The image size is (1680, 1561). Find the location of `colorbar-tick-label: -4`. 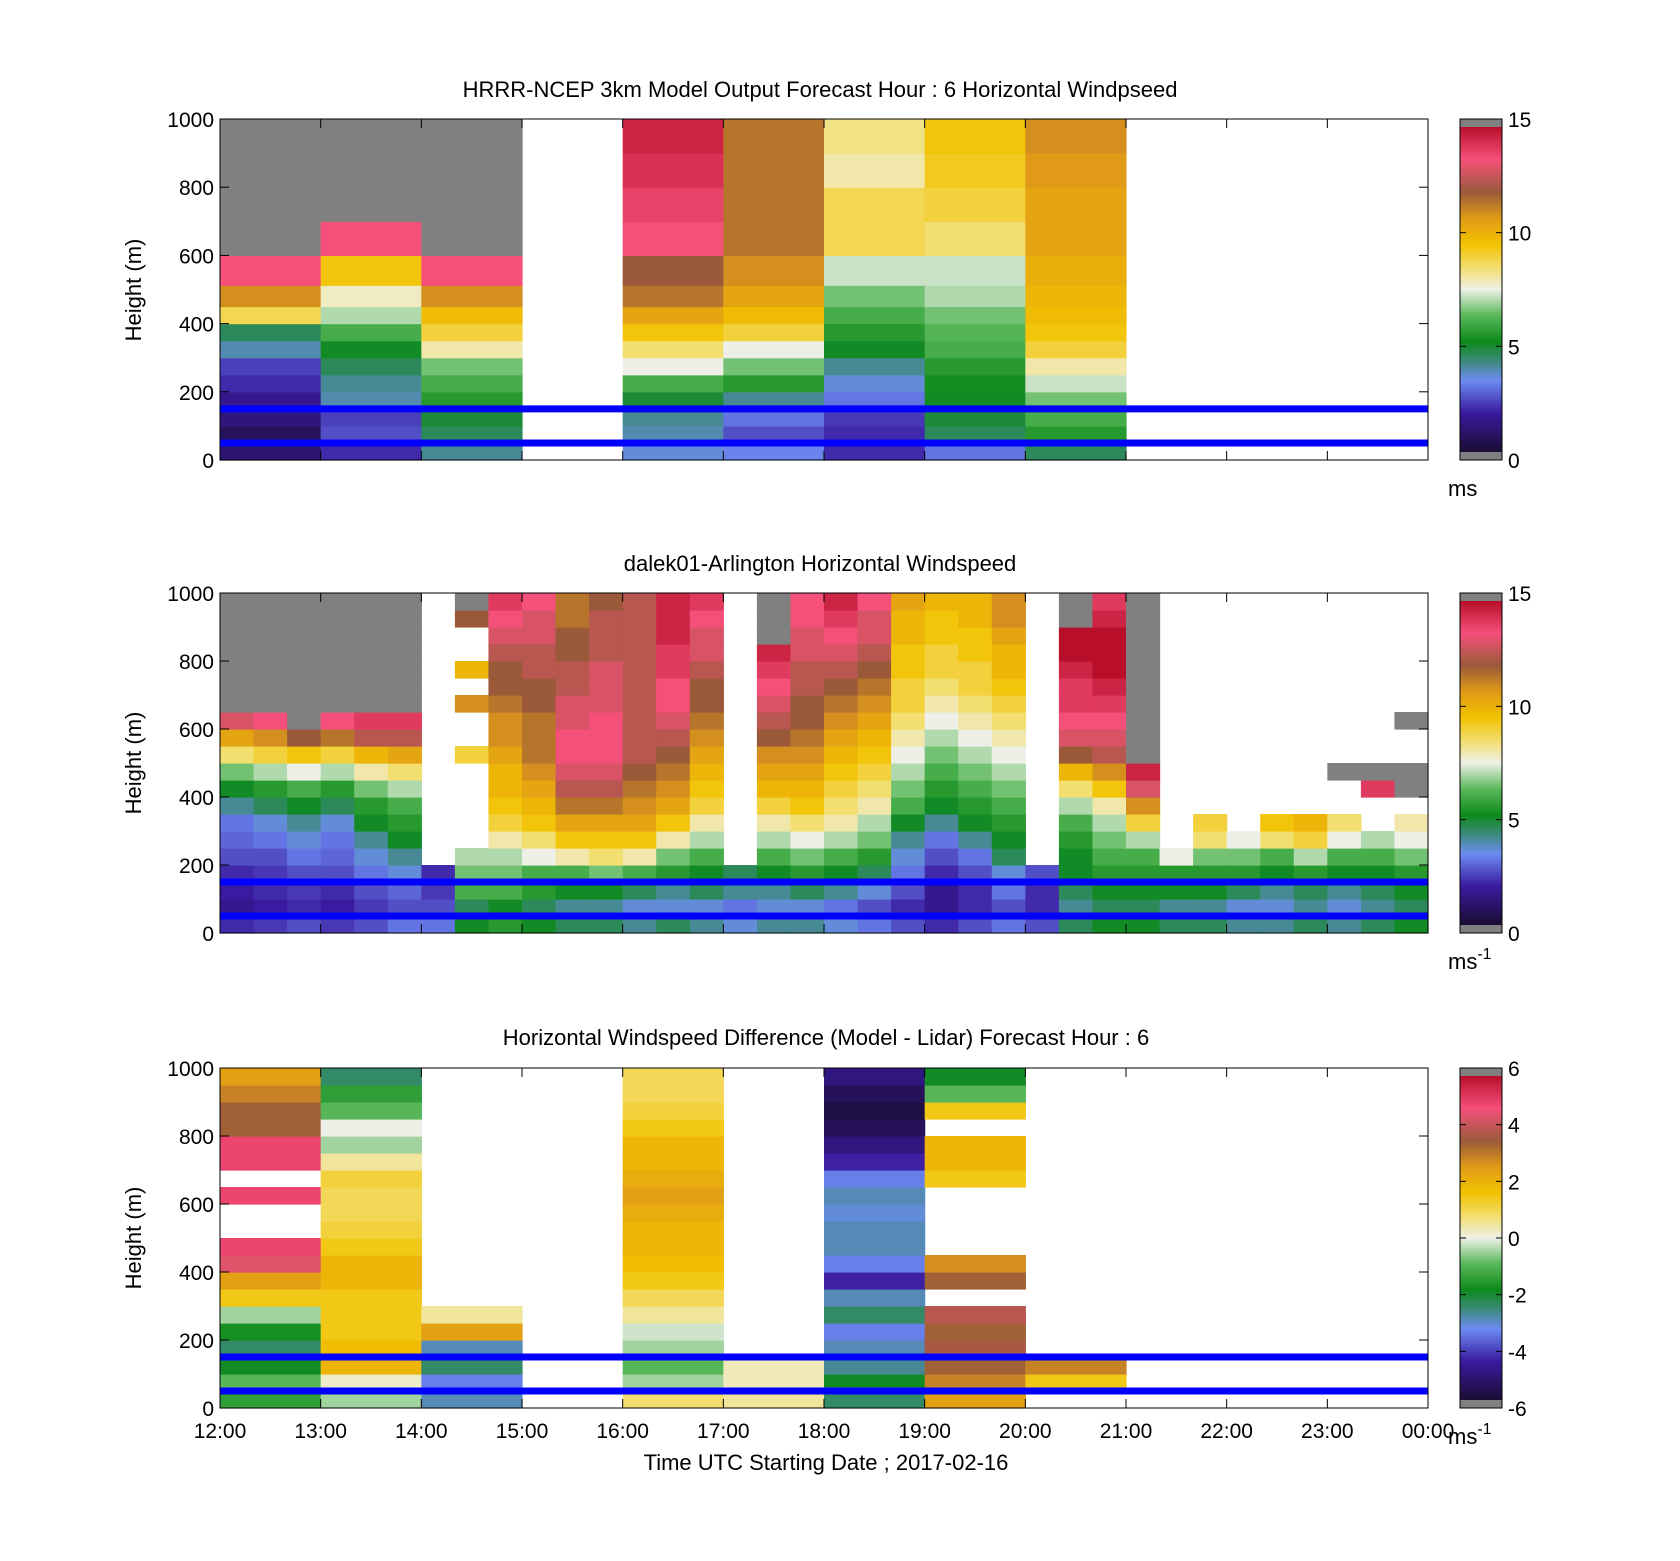

colorbar-tick-label: -4 is located at coordinates (1517, 1352).